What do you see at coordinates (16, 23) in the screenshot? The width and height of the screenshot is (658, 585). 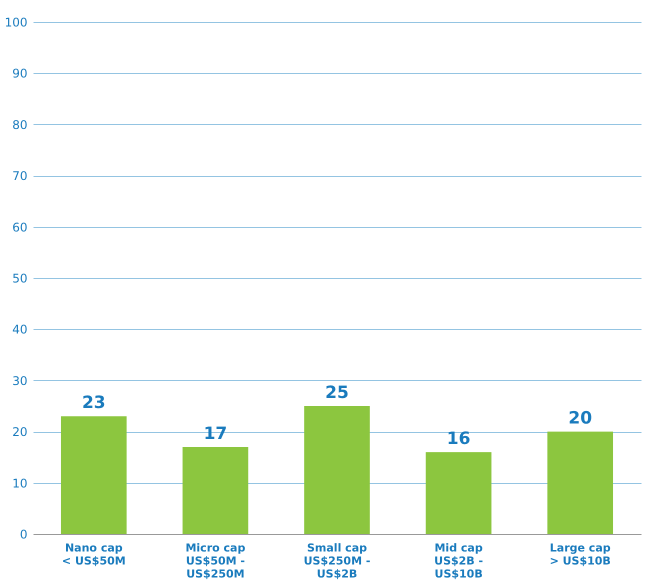 I see `y-tick-label: 100` at bounding box center [16, 23].